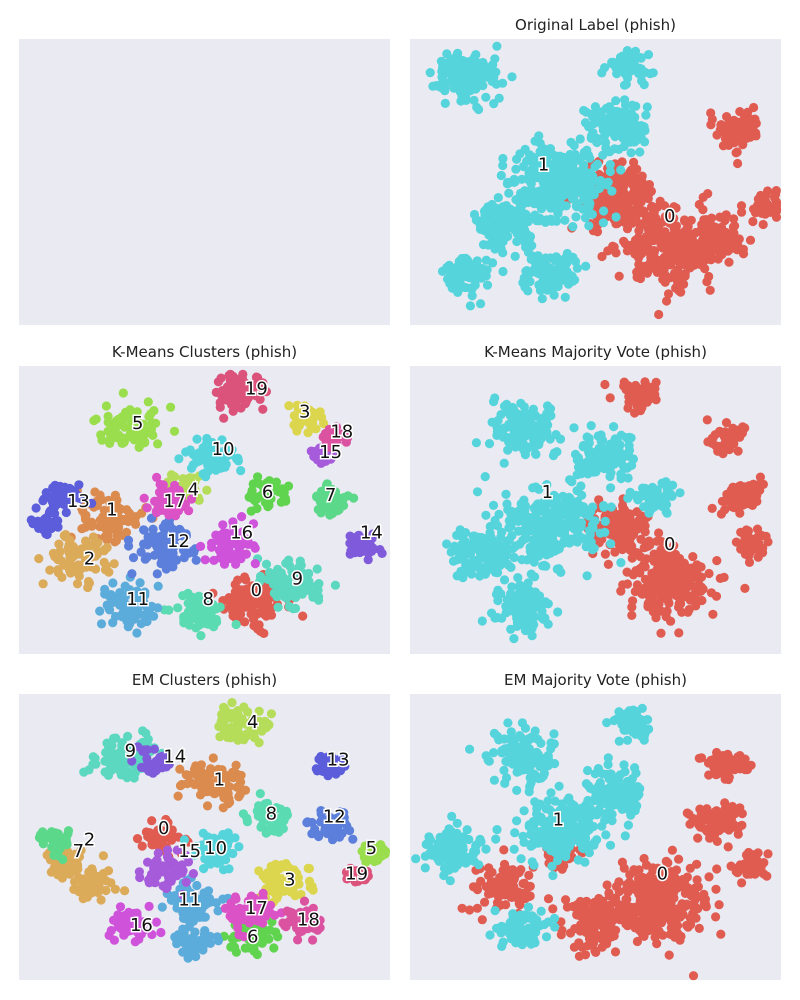 This screenshot has height=1000, width=800. I want to click on cluster-label: 3, so click(304, 412).